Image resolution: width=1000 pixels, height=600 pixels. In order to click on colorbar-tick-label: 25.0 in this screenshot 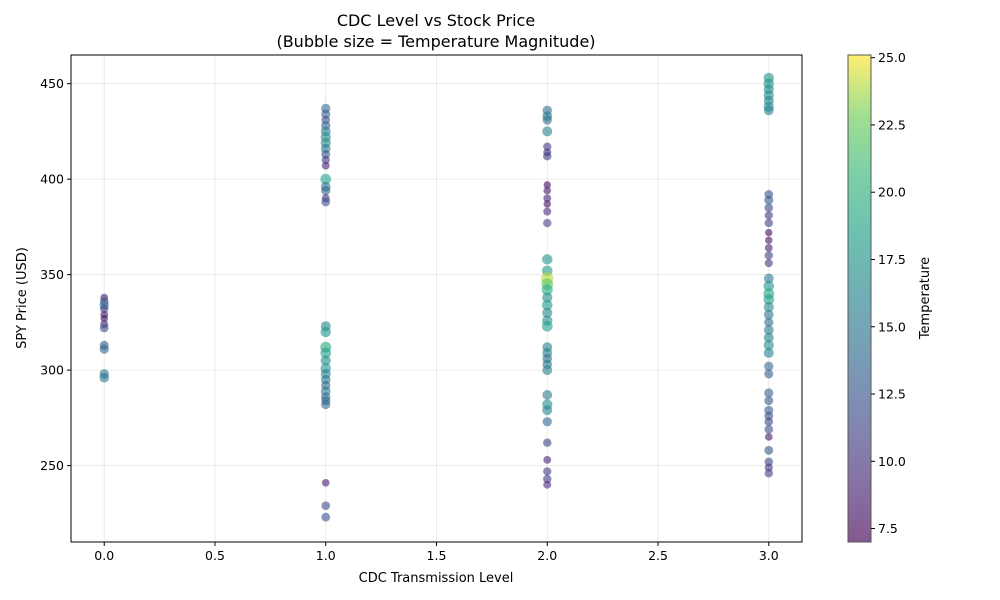, I will do `click(892, 57)`.